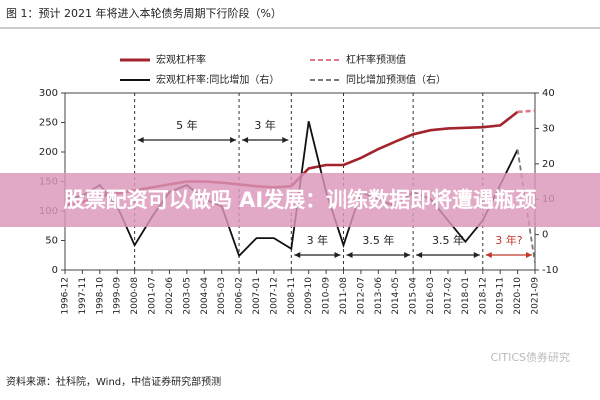  I want to click on source-note: 资料来源：社科院，Wind，中信证券研究部预测, so click(113, 381).